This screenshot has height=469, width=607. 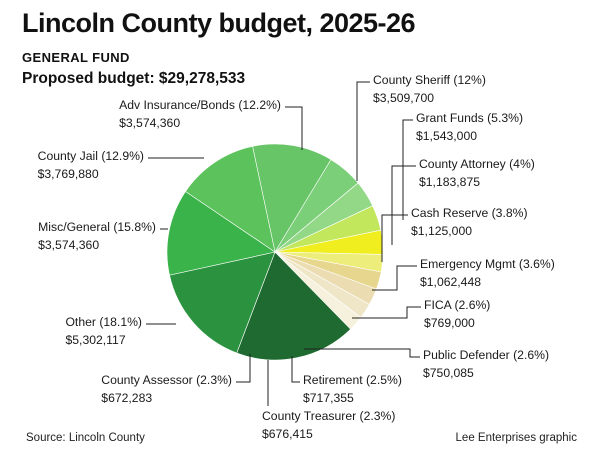 What do you see at coordinates (363, 131) in the screenshot?
I see `leader-line-county-sheriff` at bounding box center [363, 131].